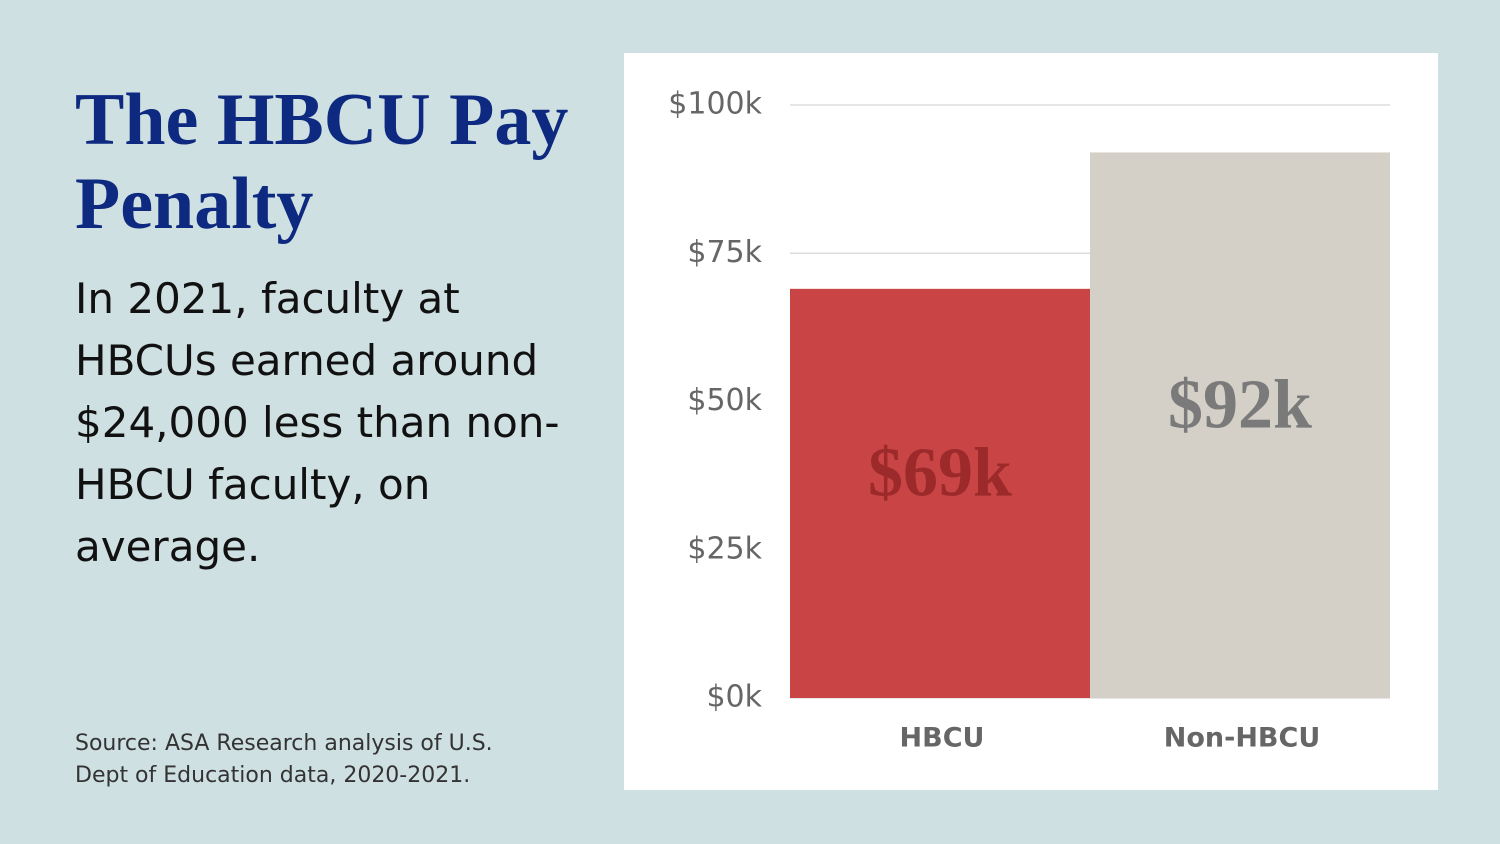  What do you see at coordinates (724, 252) in the screenshot?
I see `y-tick-label: $75k` at bounding box center [724, 252].